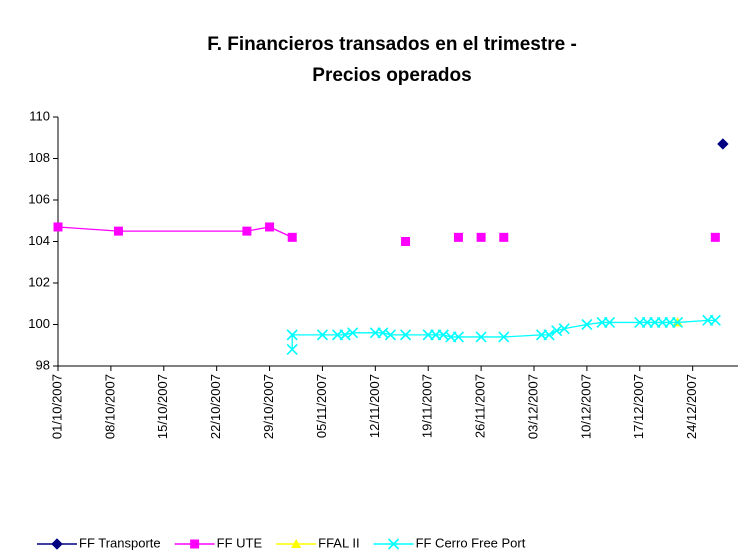  Describe the element at coordinates (56, 406) in the screenshot. I see `x-tick-label: 01/10/2007` at that location.